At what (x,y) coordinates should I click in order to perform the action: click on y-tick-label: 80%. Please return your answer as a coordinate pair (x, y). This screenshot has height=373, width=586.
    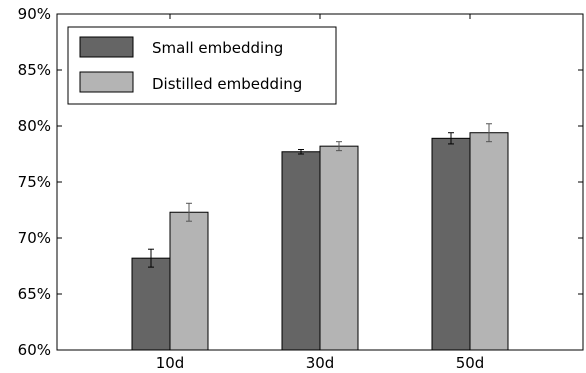
    Looking at the image, I should click on (34, 126).